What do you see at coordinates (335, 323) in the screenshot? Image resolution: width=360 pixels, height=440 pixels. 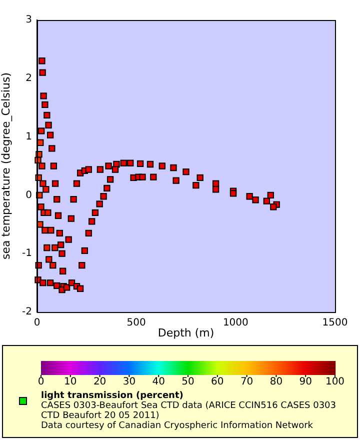 I see `x-tick-label: 1500` at bounding box center [335, 323].